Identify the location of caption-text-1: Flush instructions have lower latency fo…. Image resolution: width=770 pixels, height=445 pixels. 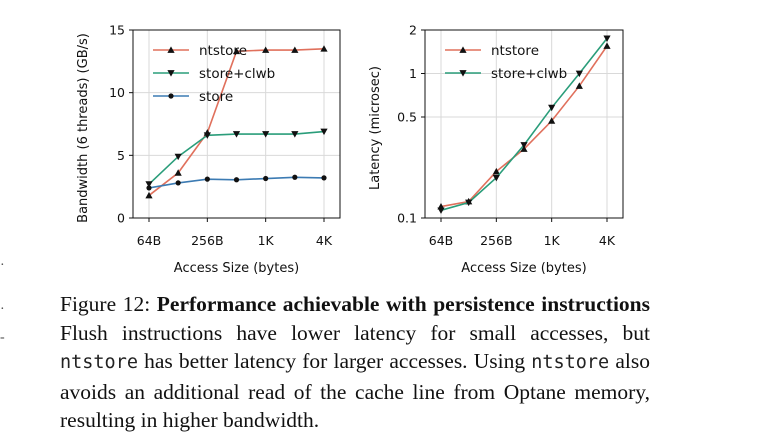
(355, 332).